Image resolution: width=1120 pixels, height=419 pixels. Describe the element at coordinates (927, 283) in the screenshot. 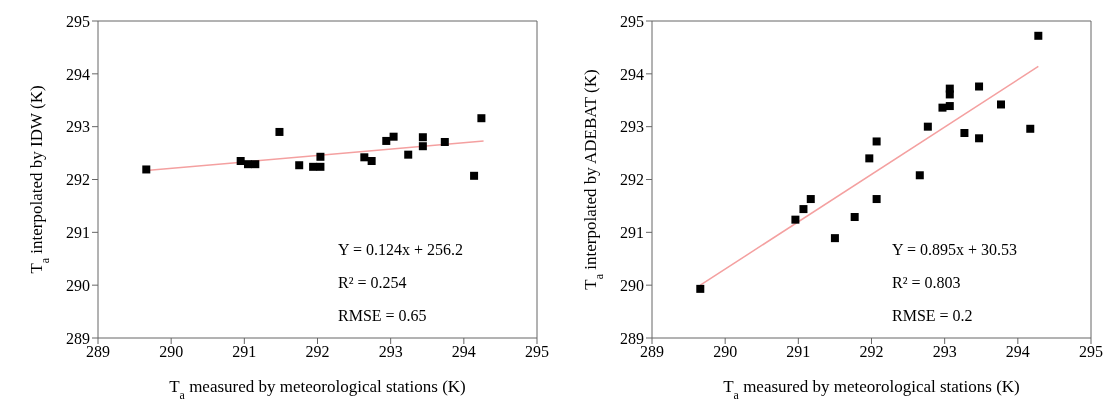

I see `annotation: R² = 0.803` at that location.